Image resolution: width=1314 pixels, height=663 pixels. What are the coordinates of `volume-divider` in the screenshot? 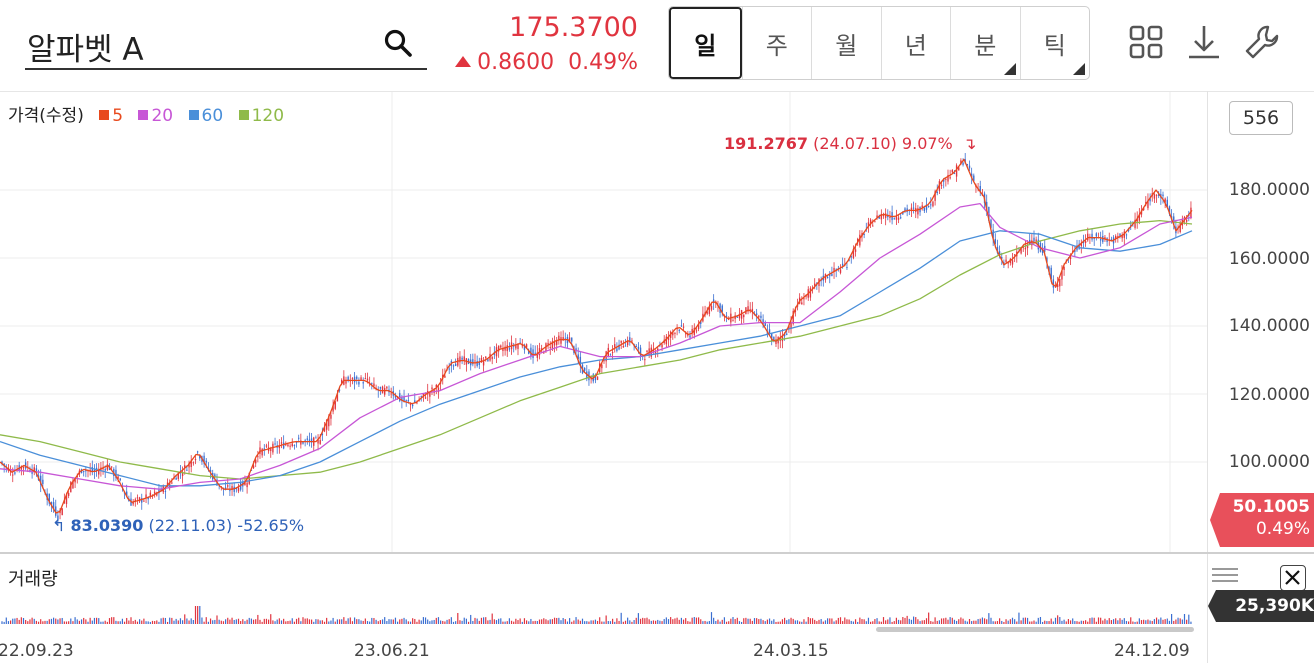 It's located at (657, 553).